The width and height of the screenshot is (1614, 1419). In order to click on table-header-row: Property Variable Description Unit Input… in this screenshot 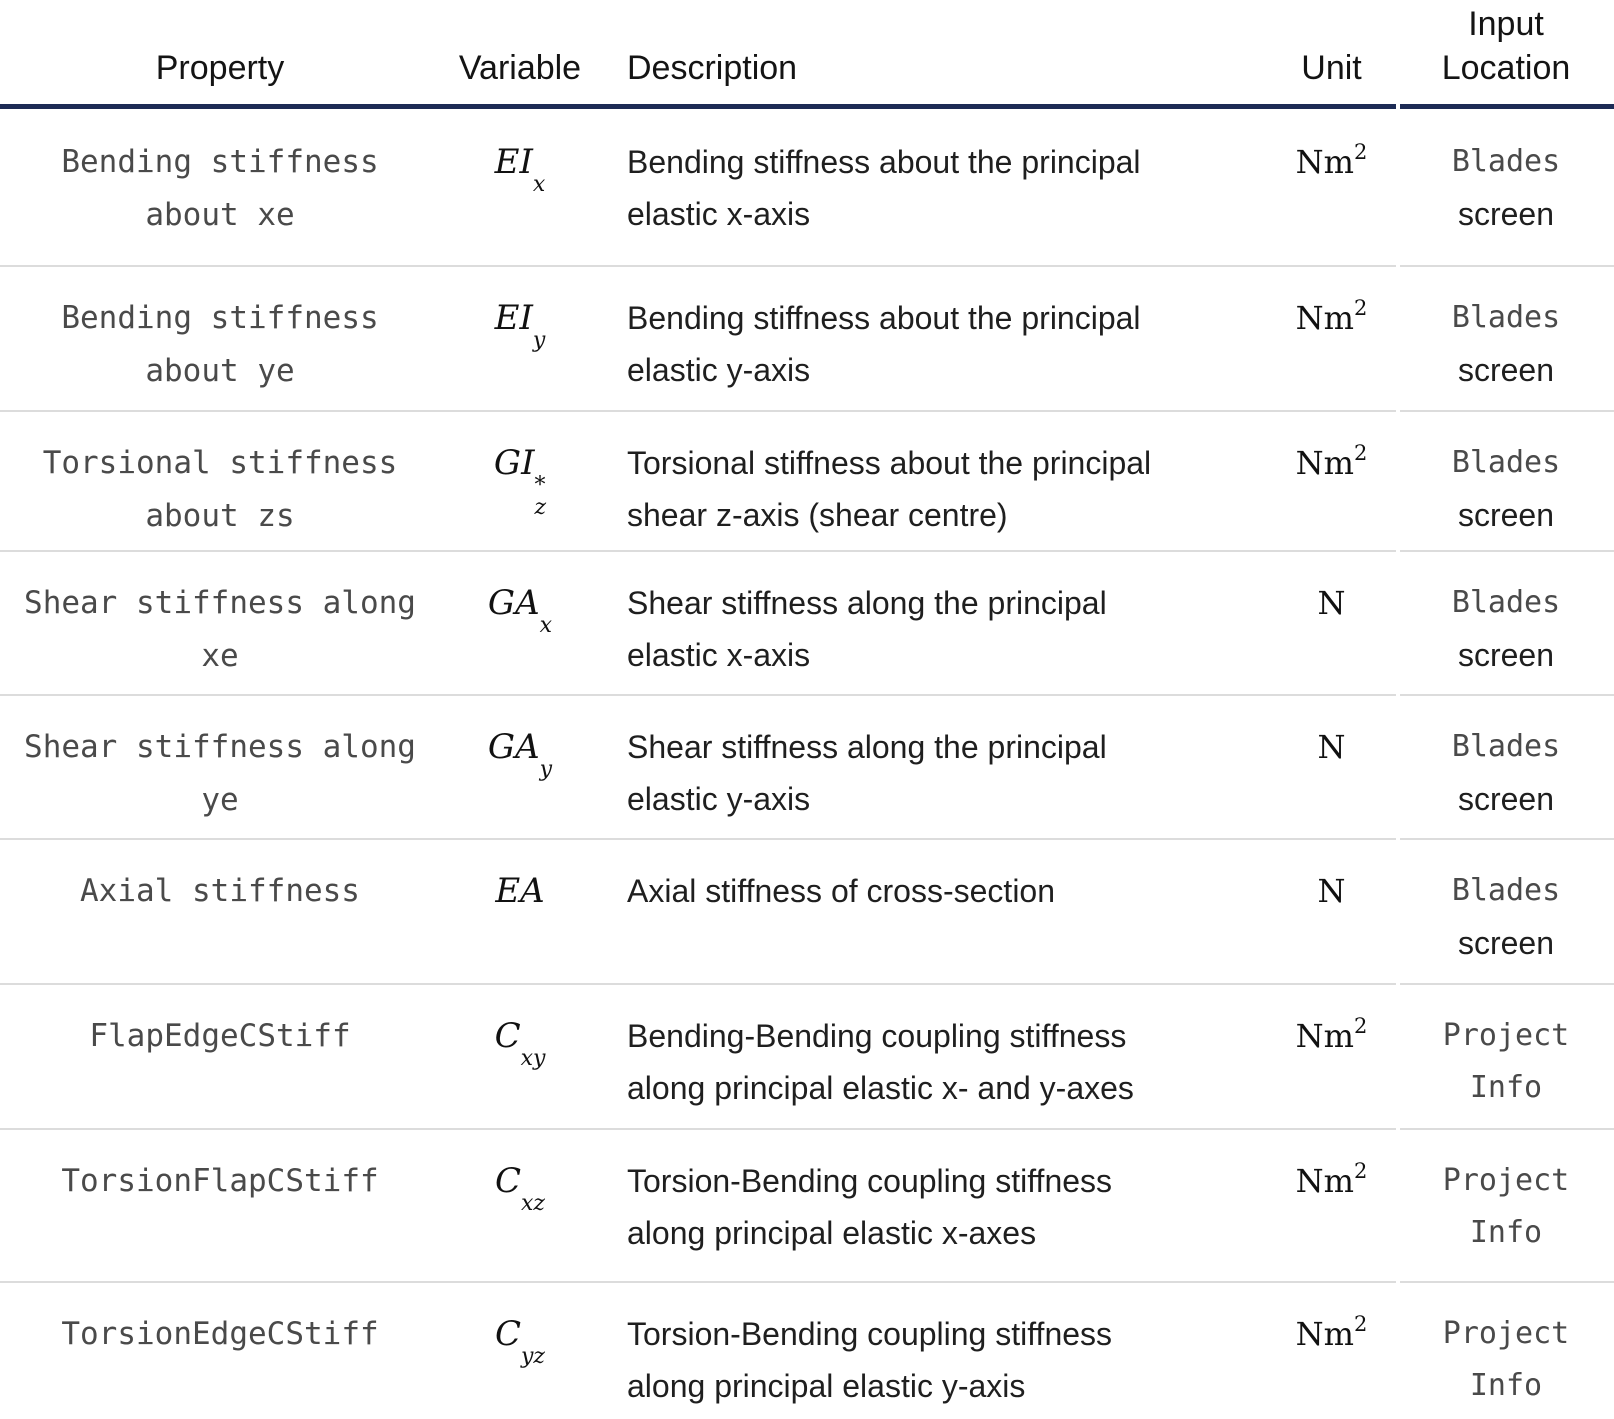, I will do `click(807, 52)`.